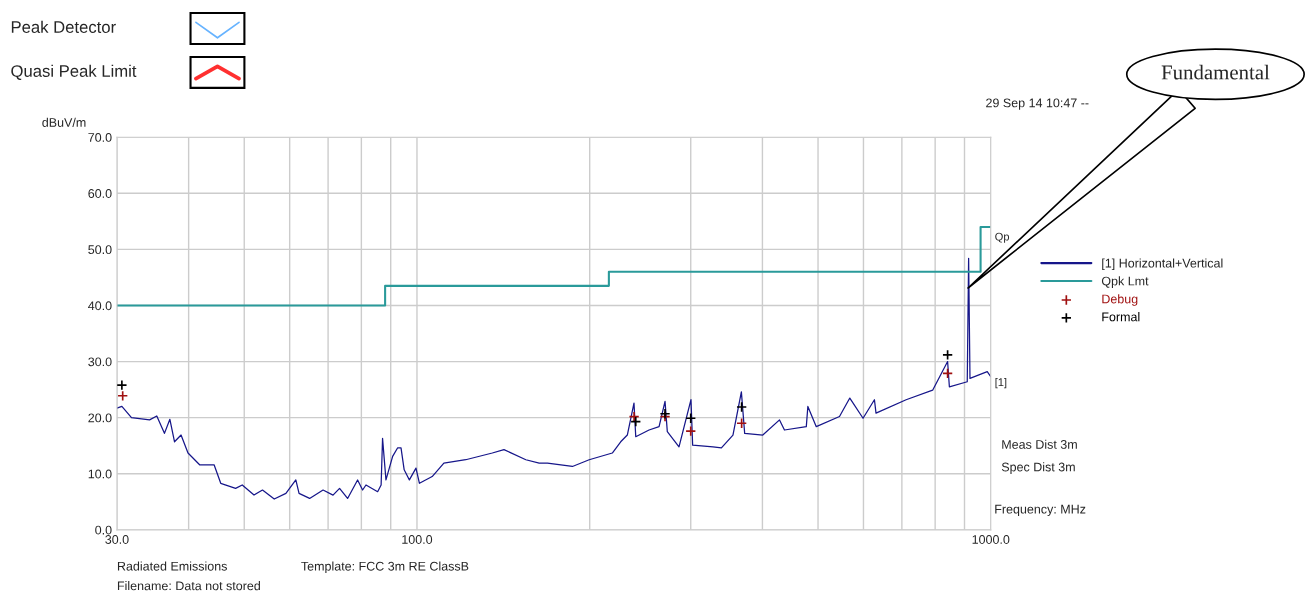  Describe the element at coordinates (100, 418) in the screenshot. I see `y-tick-label: 20.0` at that location.